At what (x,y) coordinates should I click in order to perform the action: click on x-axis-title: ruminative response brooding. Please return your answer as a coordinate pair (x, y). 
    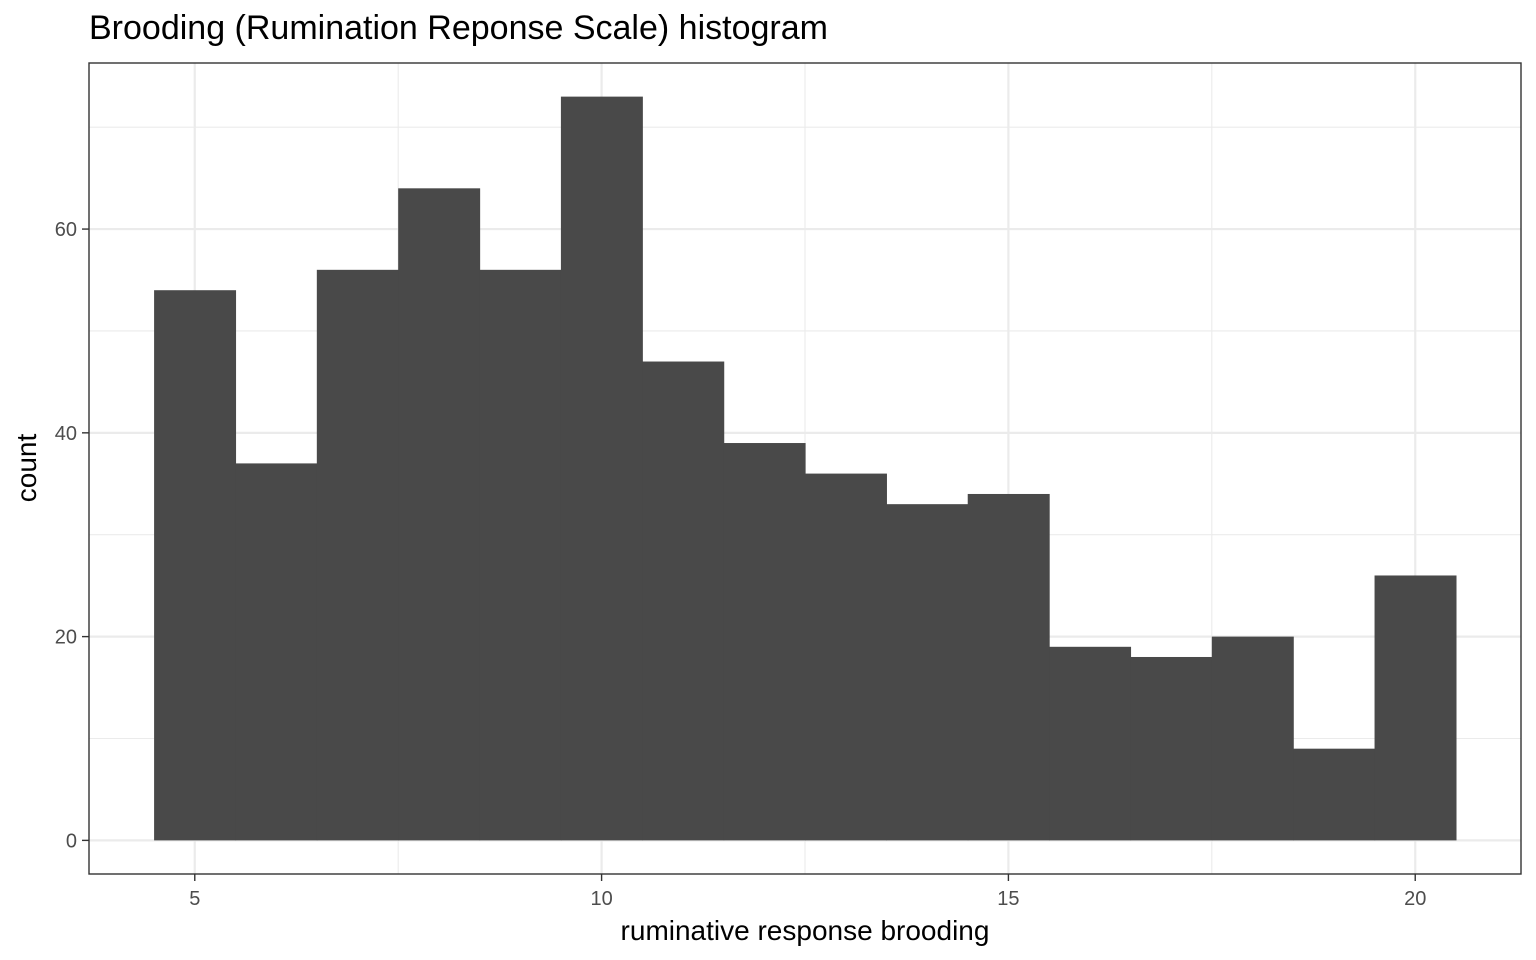
    Looking at the image, I should click on (805, 930).